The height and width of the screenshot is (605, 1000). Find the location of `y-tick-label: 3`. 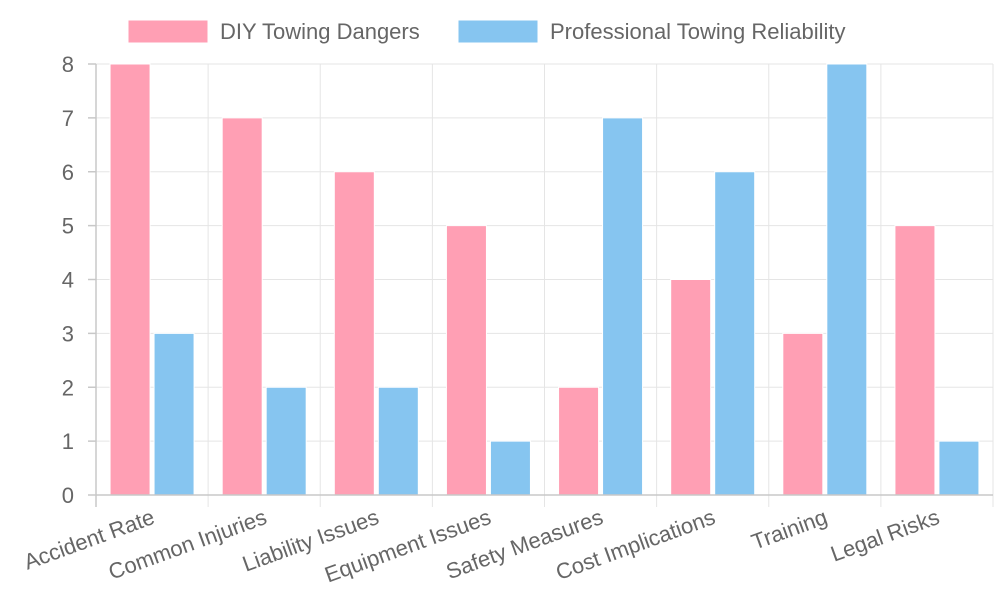

y-tick-label: 3 is located at coordinates (68, 333).